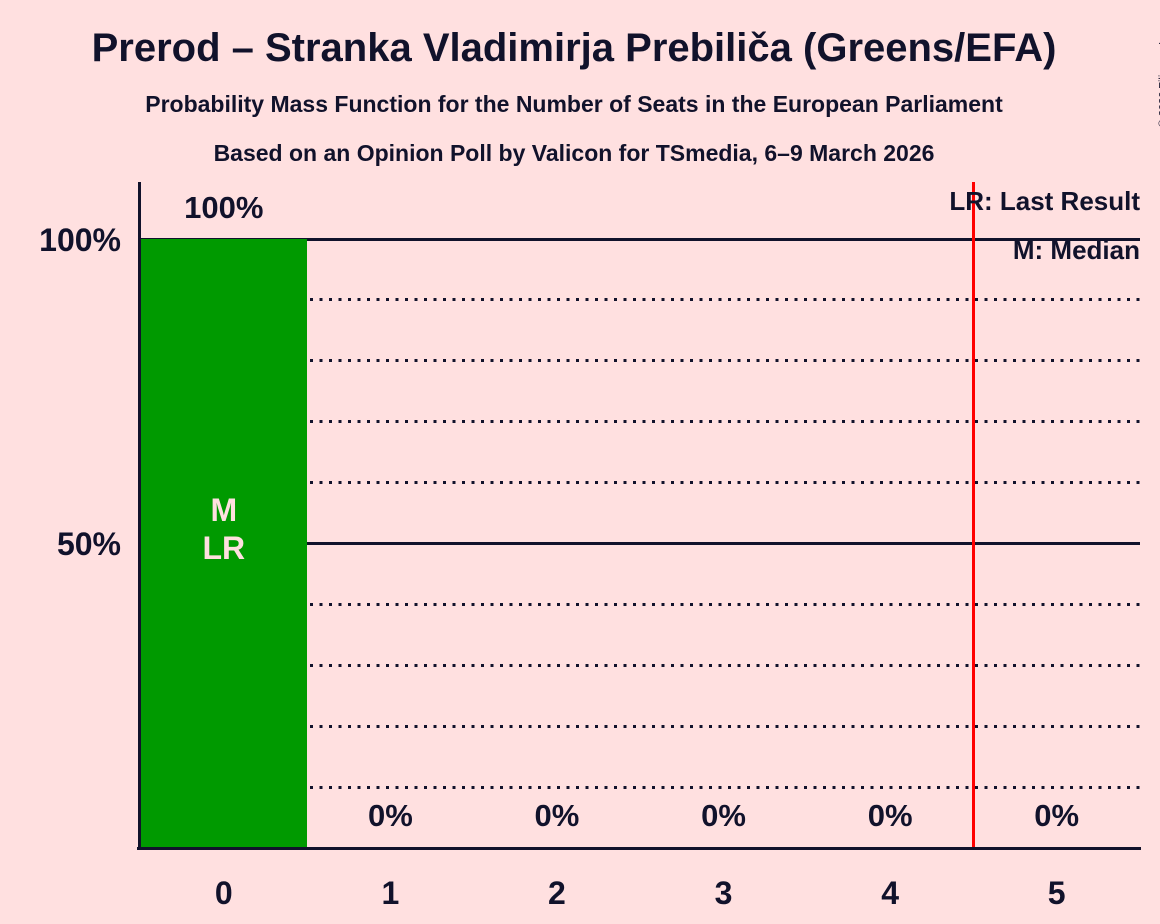  I want to click on gridline-80pct, so click(639, 361).